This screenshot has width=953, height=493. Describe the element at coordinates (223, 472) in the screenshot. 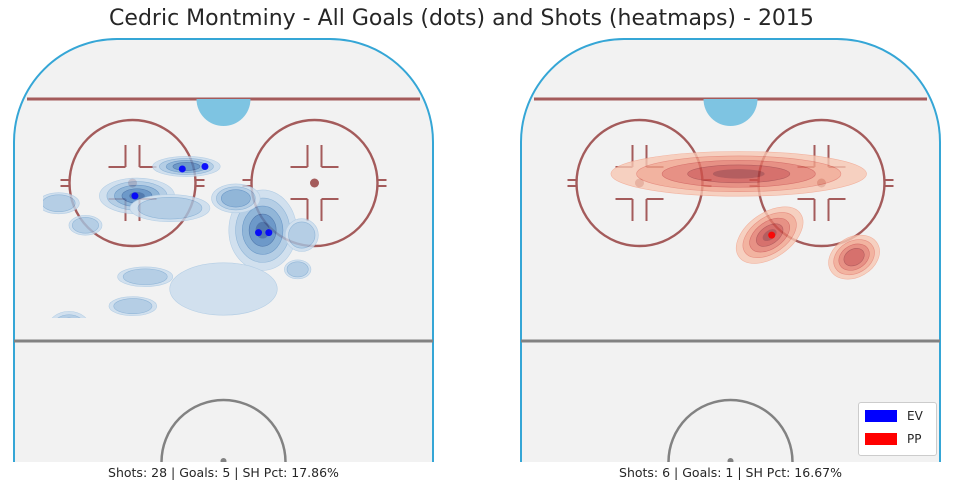

I see `caption-ev: Shots: 28 | Goals: 5 | SH Pct: 17.86%` at that location.